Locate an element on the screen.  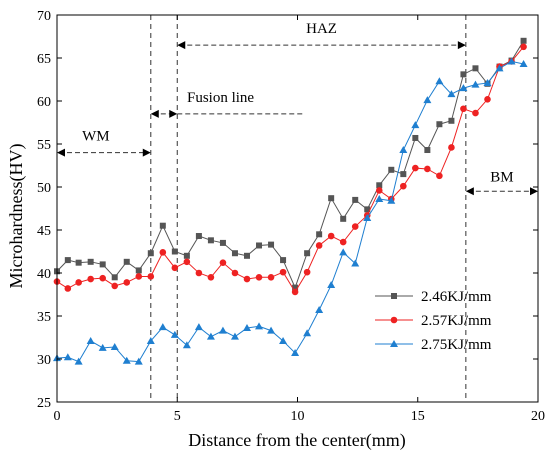
y-tick-label: 70 is located at coordinates (44, 16).